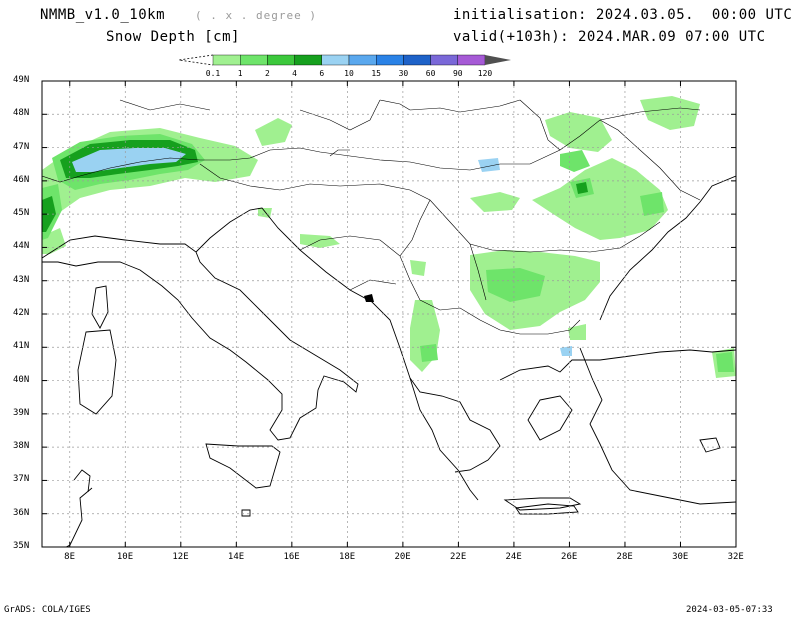 The height and width of the screenshot is (618, 800). What do you see at coordinates (376, 73) in the screenshot?
I see `colorbar-level-label: 15` at bounding box center [376, 73].